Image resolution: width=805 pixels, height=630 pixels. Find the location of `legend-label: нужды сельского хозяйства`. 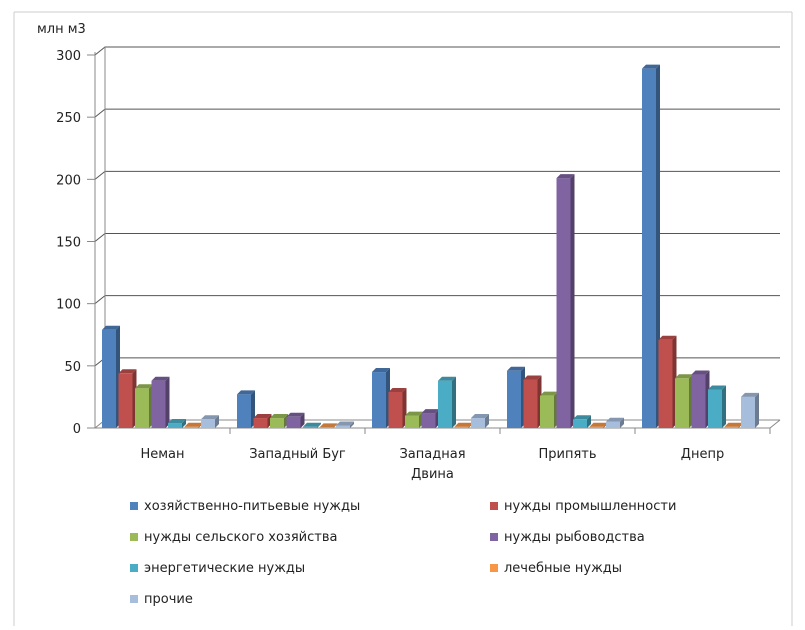

legend-label: нужды сельского хозяйства is located at coordinates (240, 537).